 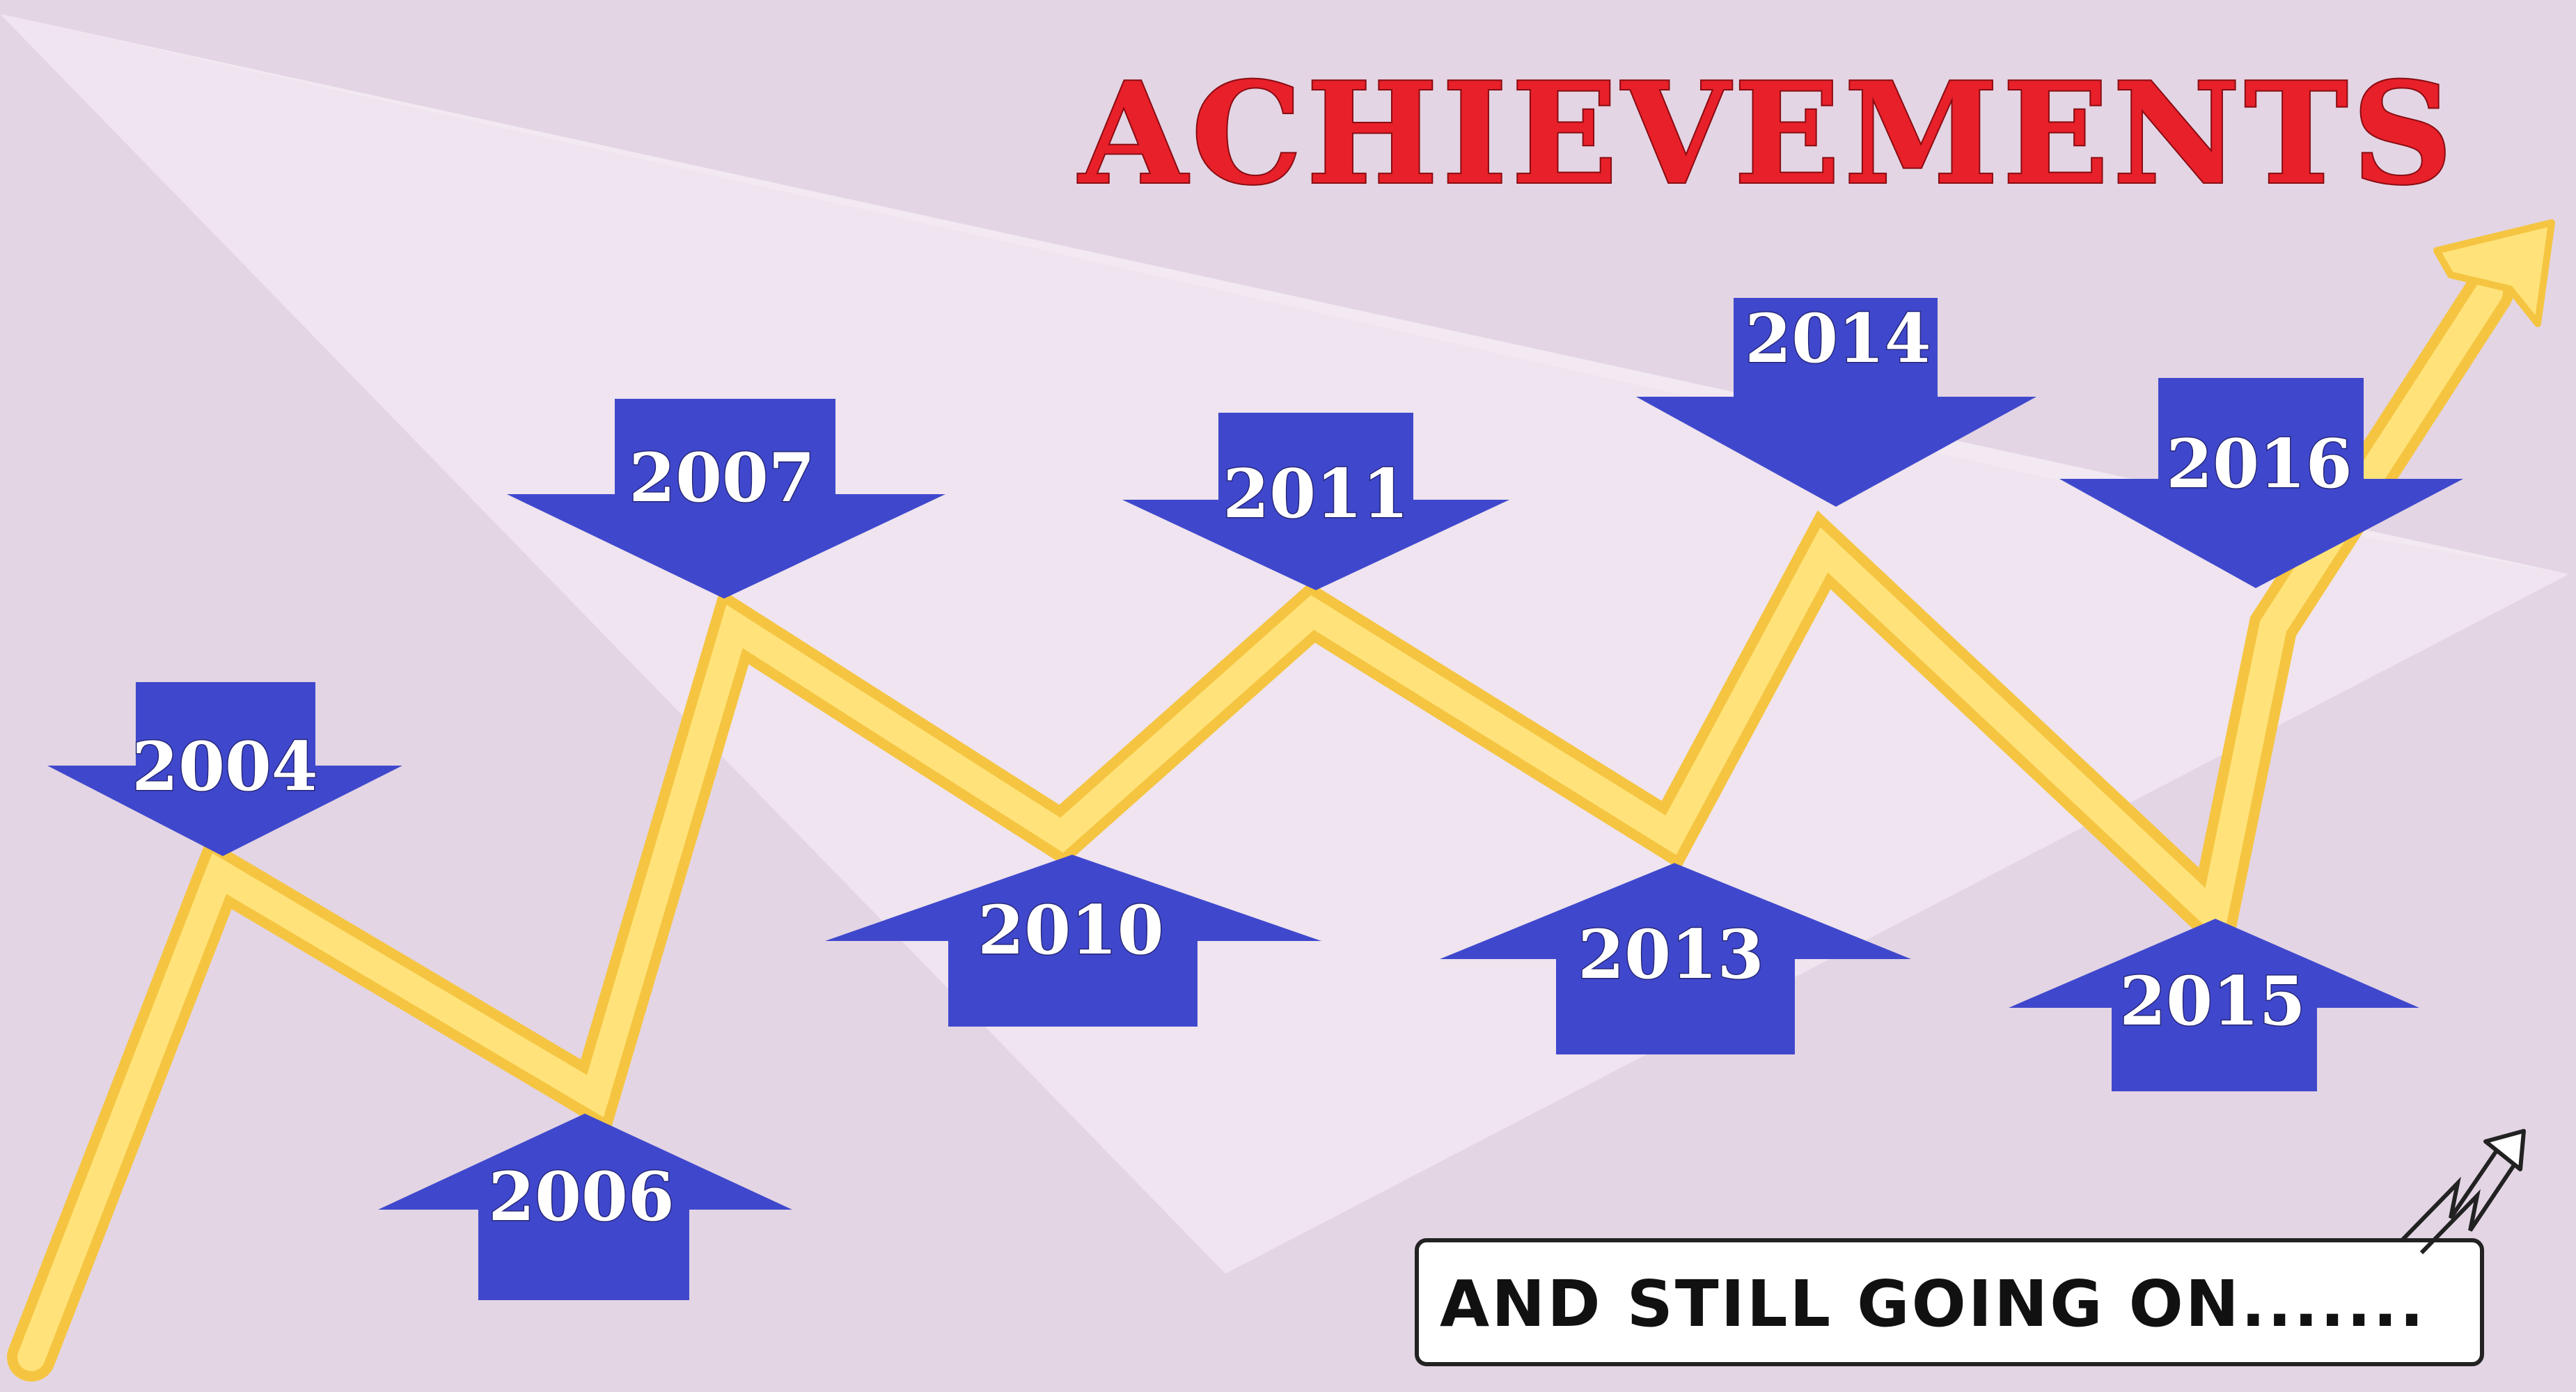 I want to click on trend-up-arrow-icon, so click(x=2494, y=273).